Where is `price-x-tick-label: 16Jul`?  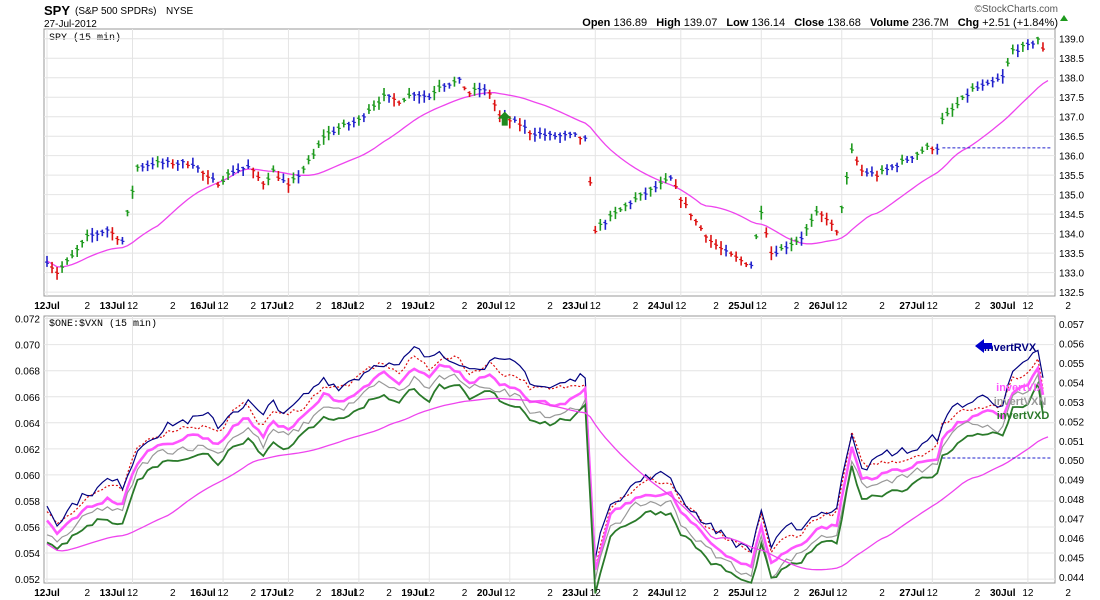
price-x-tick-label: 16Jul is located at coordinates (203, 306).